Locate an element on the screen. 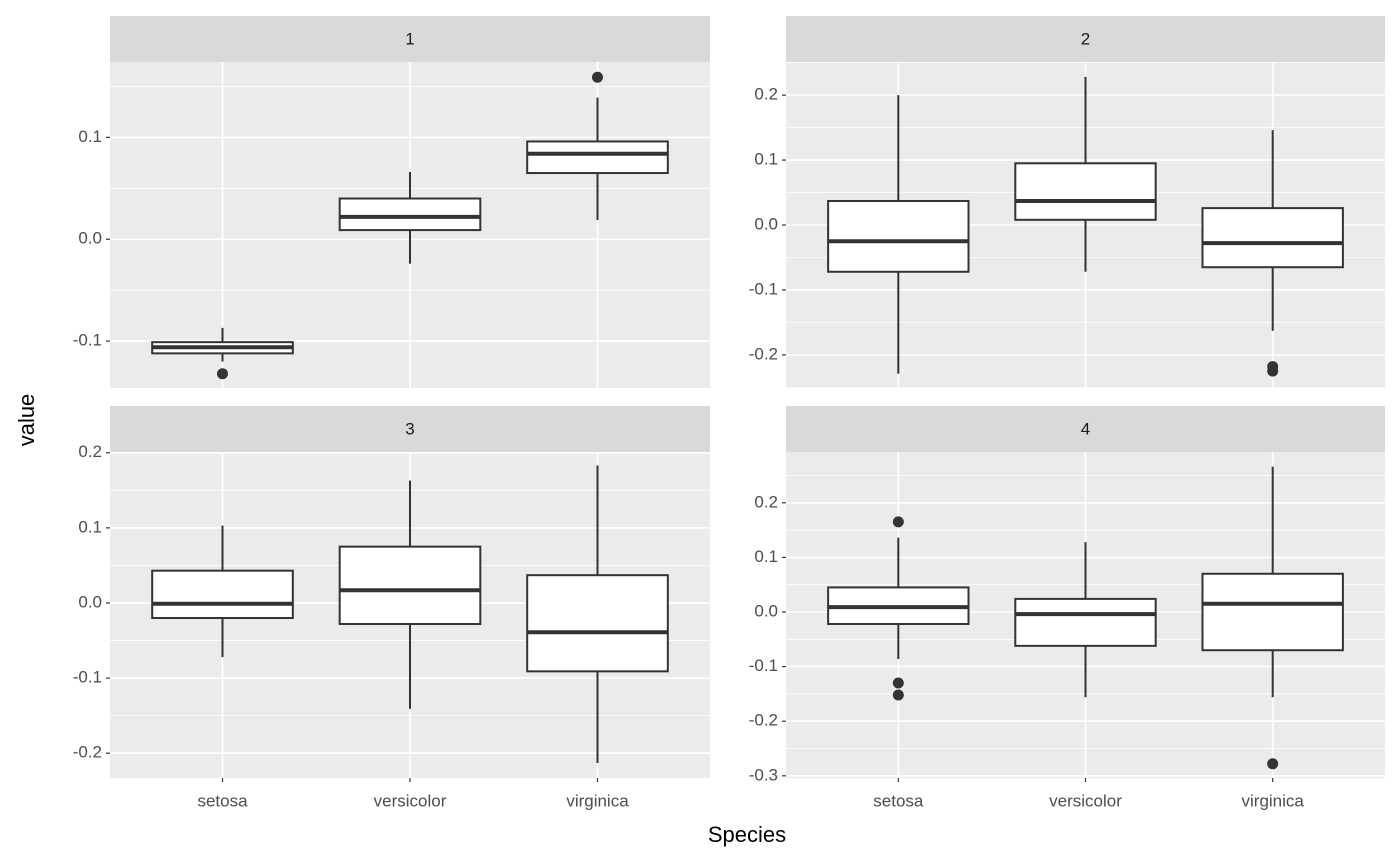  strip-label: 1 is located at coordinates (409, 38).